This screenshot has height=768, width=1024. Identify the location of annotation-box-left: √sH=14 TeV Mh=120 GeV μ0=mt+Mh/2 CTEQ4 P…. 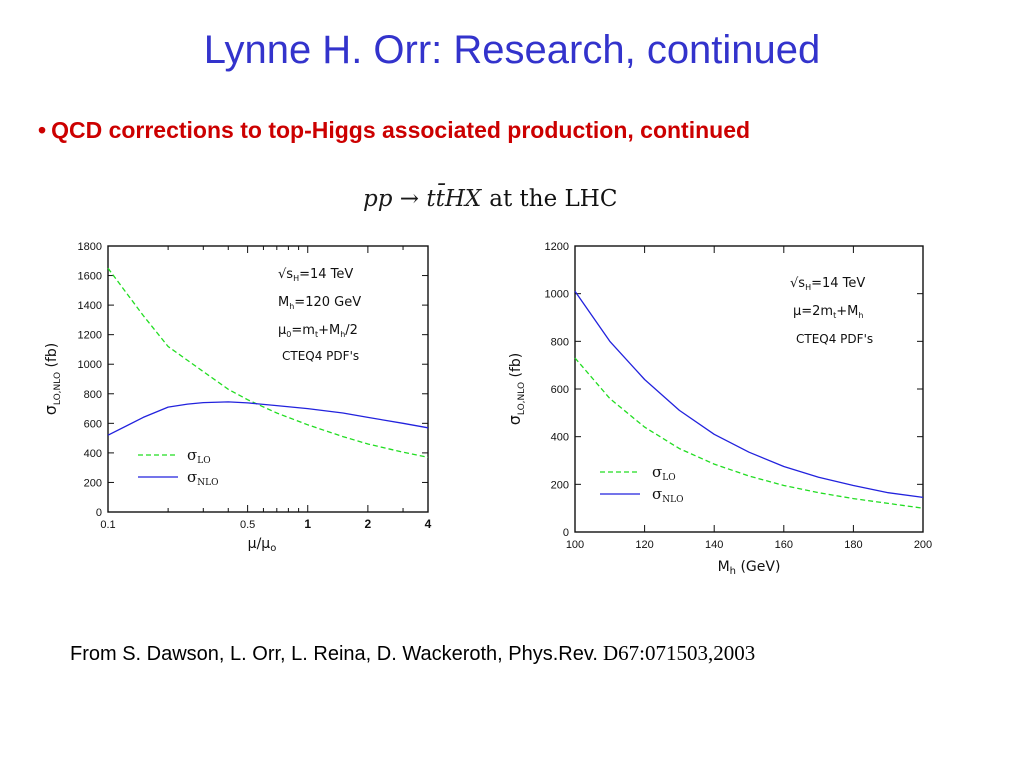
(319, 315).